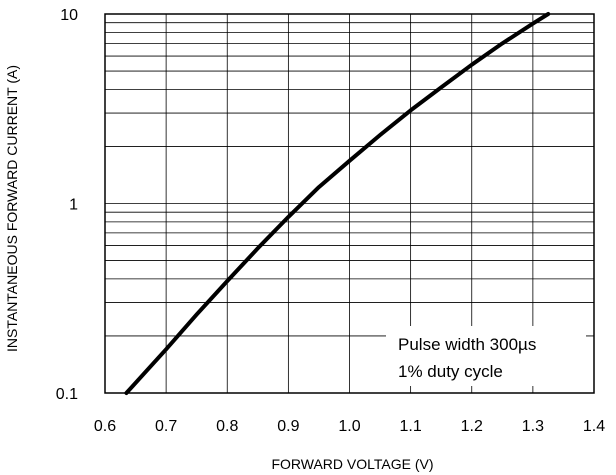  What do you see at coordinates (450, 371) in the screenshot?
I see `annotation-duty-cycle: 1% duty cycle` at bounding box center [450, 371].